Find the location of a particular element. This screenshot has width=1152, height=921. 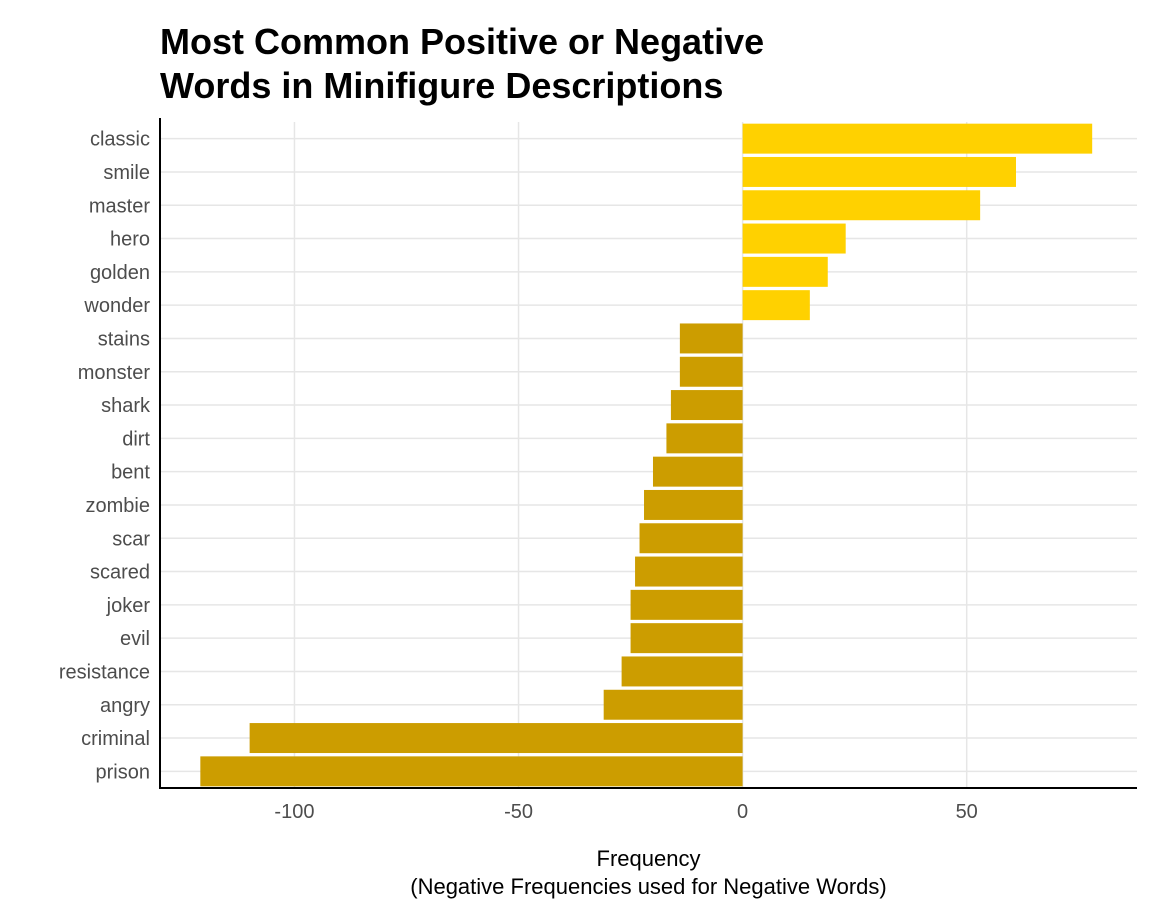

y-tick-label: hero is located at coordinates (130, 240).